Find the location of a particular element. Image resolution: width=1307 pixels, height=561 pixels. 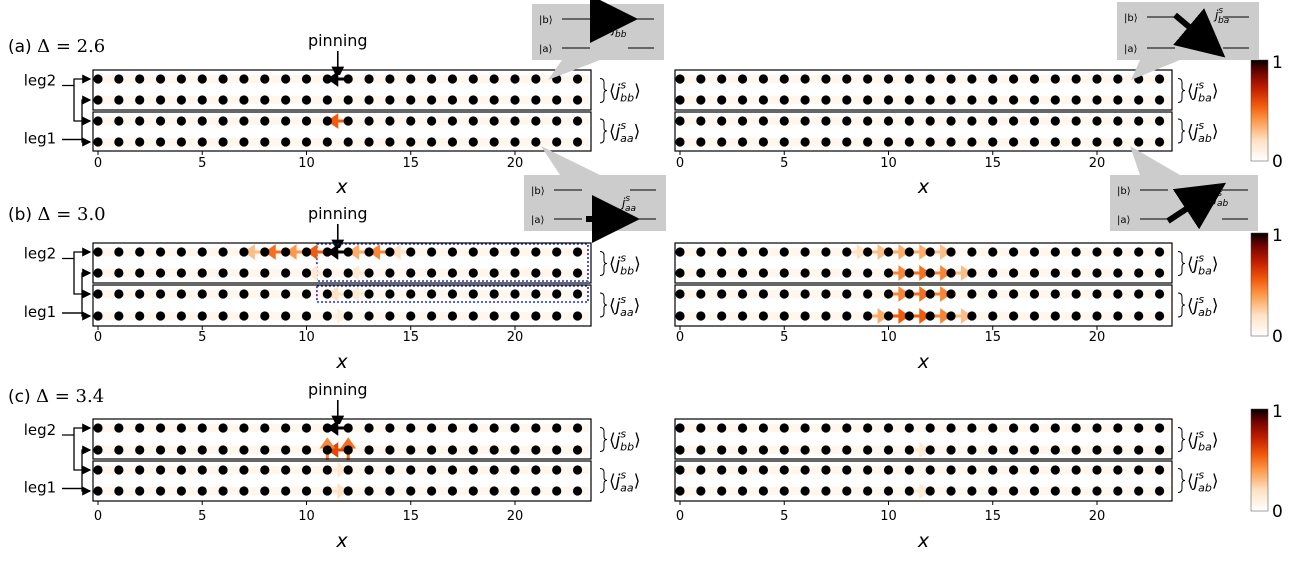

leg2-bracket-top is located at coordinates (77, 80).